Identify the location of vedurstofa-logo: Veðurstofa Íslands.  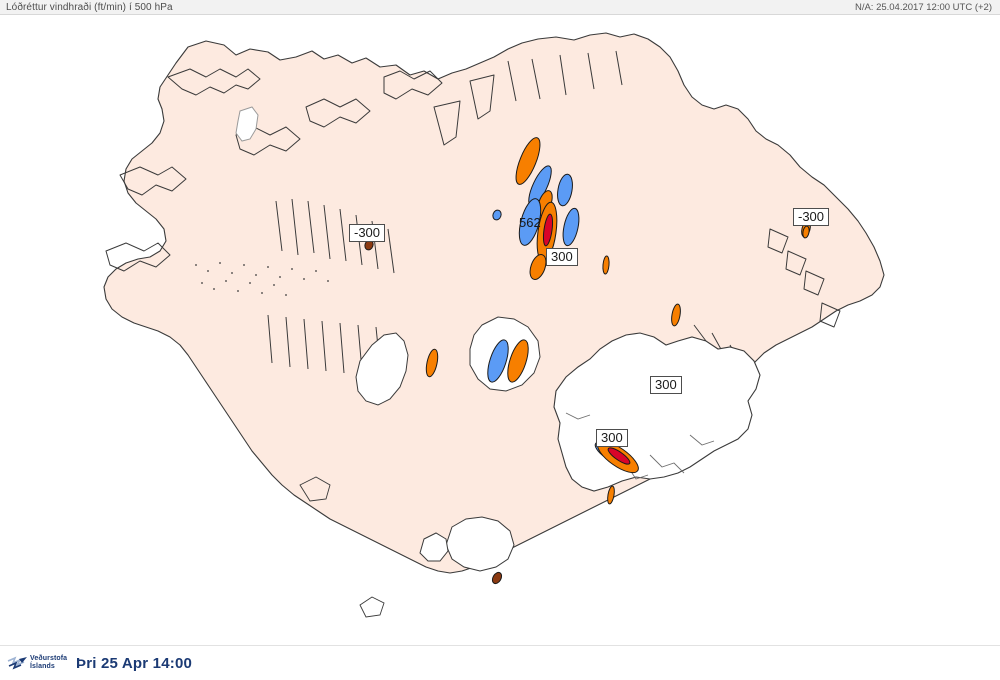
(40, 663).